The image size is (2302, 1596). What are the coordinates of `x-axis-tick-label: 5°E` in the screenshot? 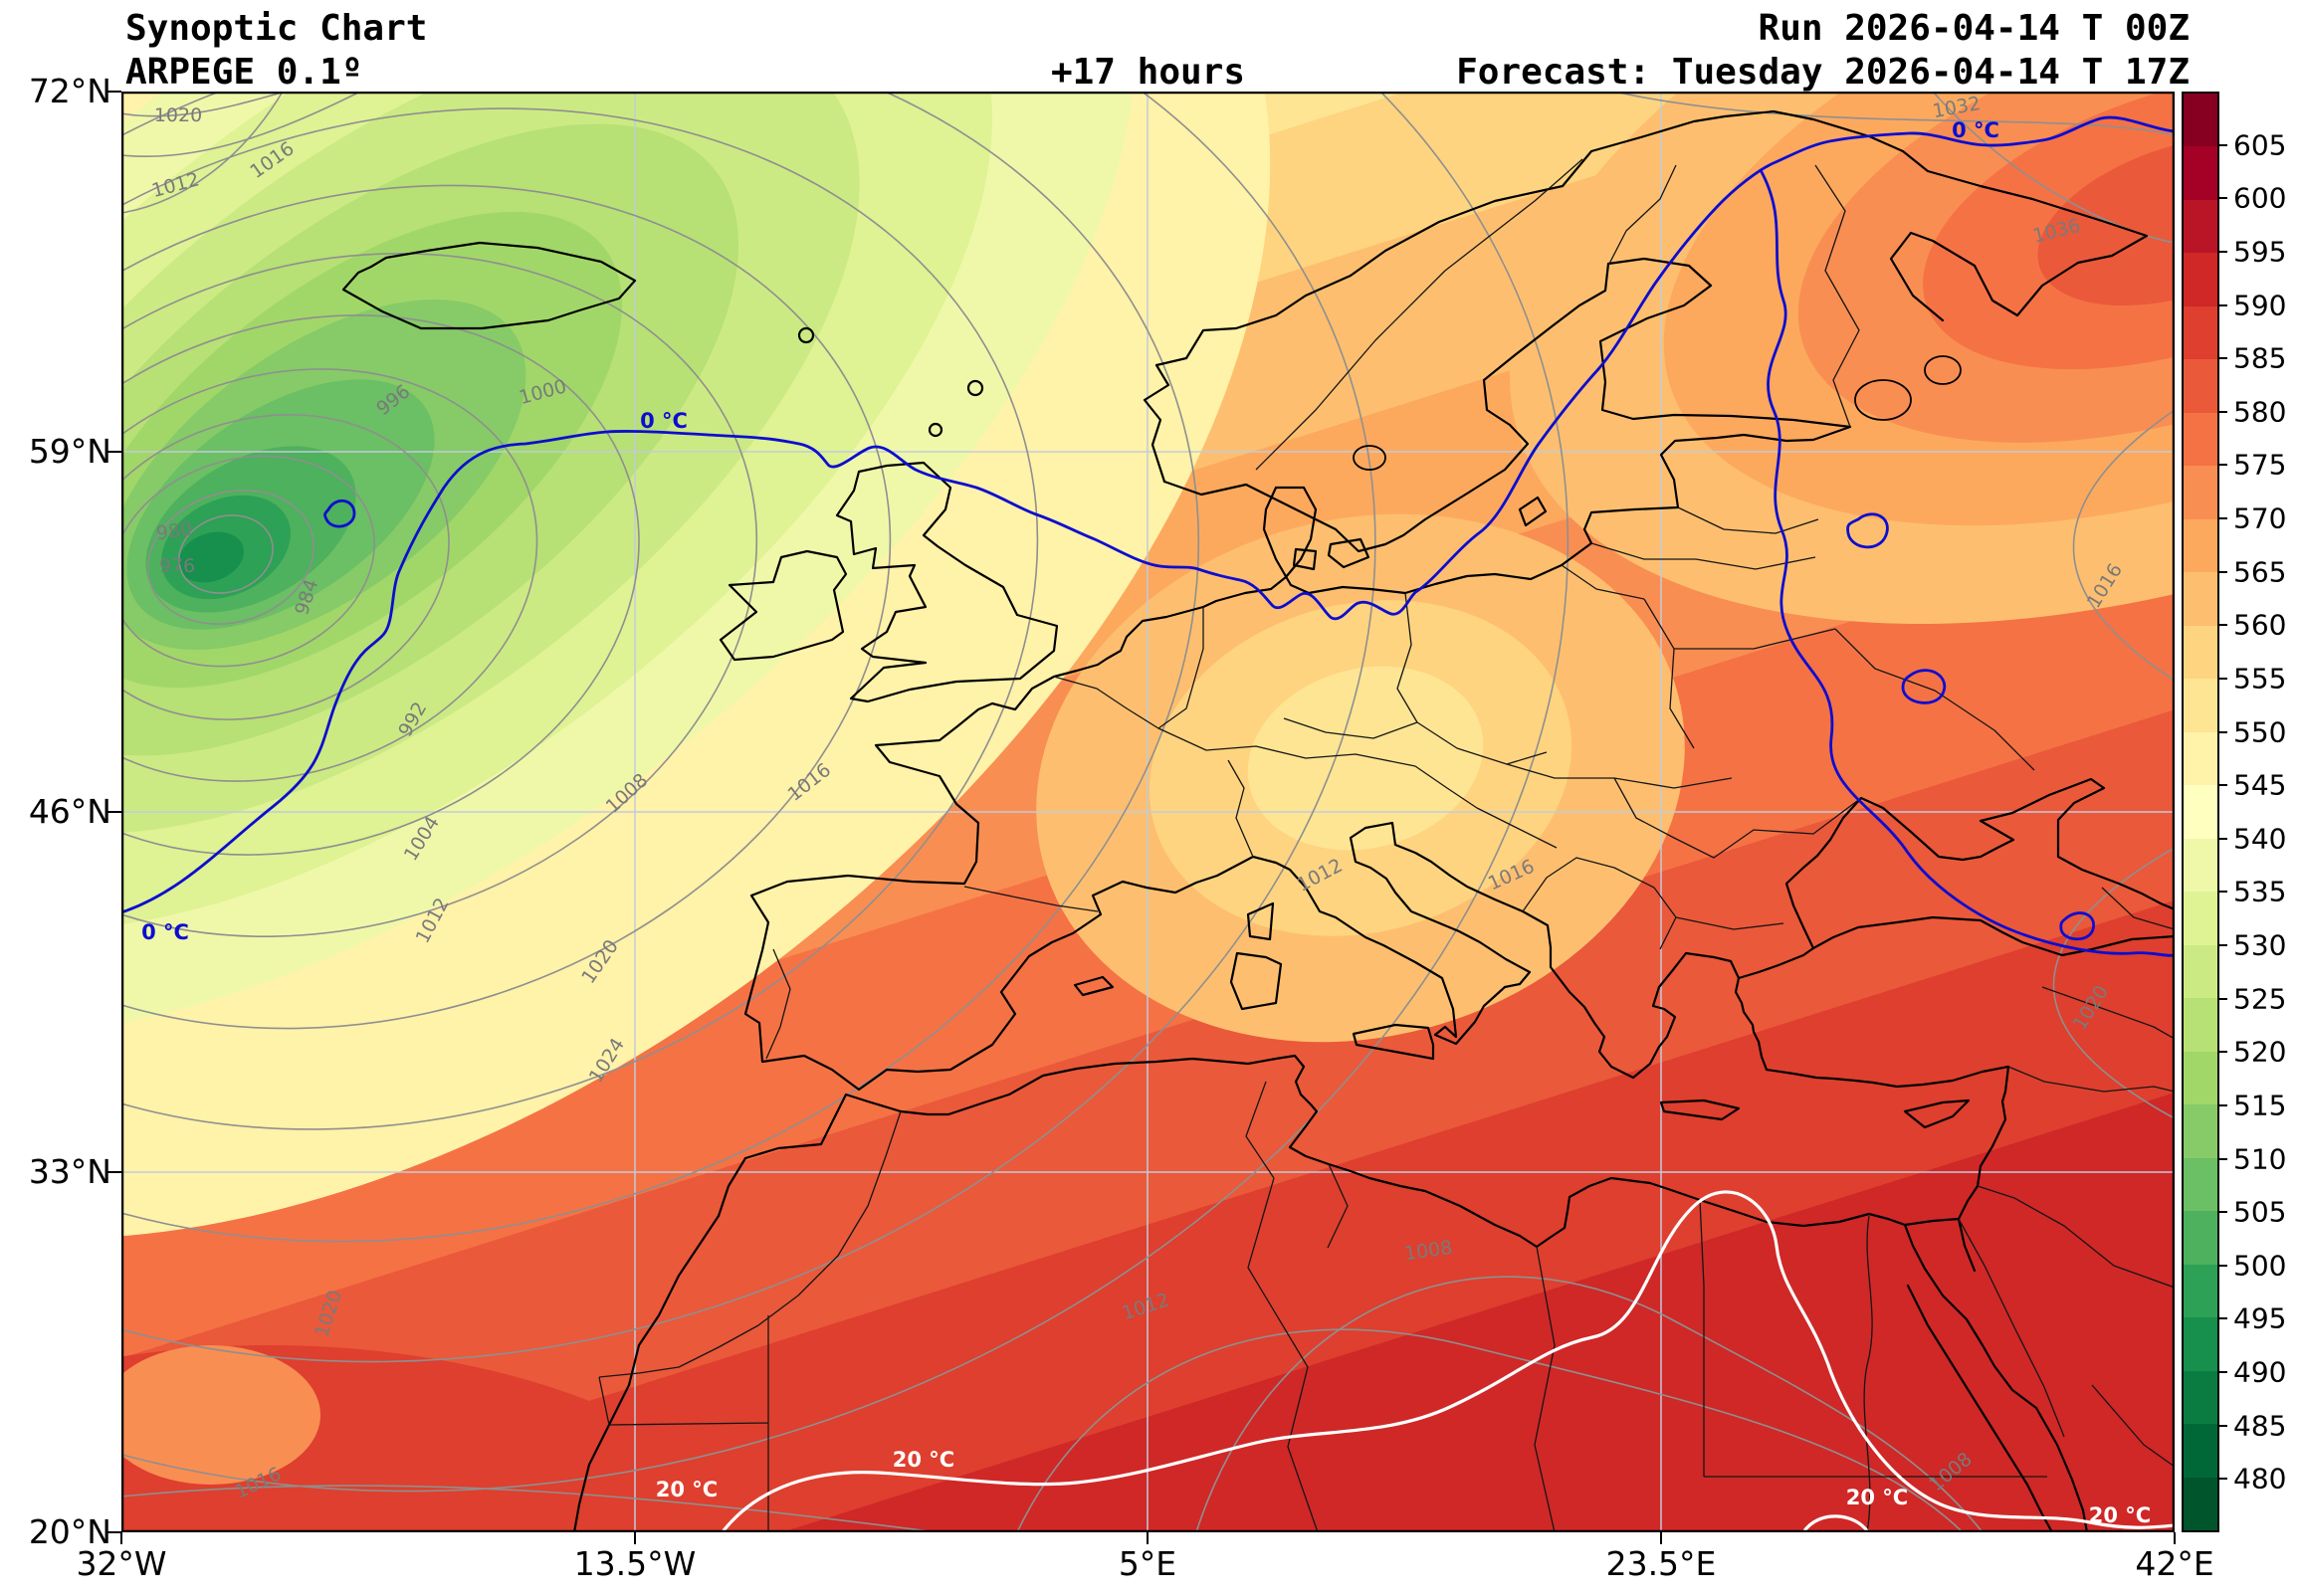 It's located at (1147, 1563).